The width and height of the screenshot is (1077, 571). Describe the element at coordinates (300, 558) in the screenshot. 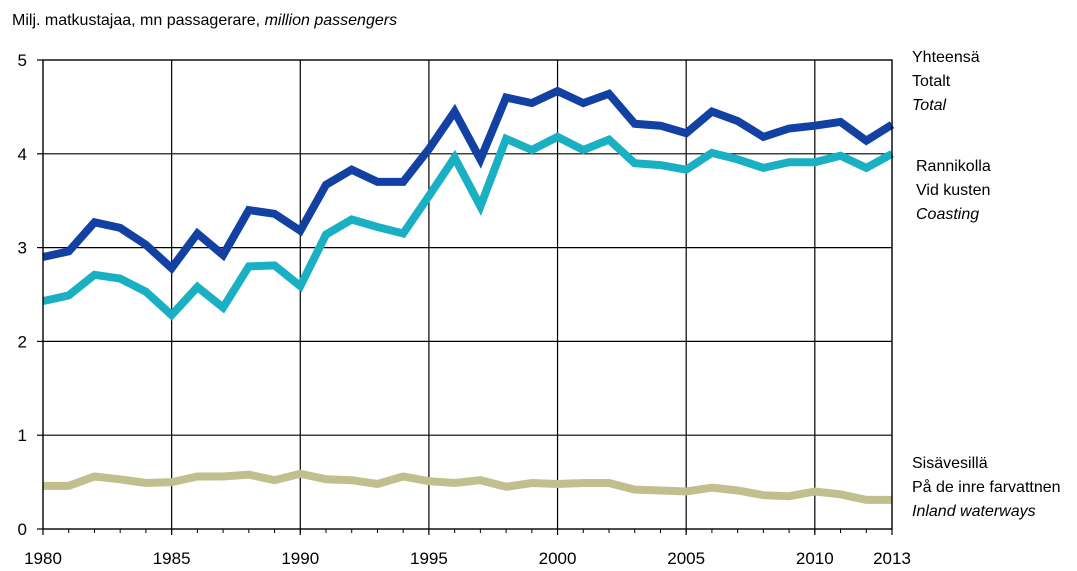

I see `x-tick-label-1990: 1990` at that location.